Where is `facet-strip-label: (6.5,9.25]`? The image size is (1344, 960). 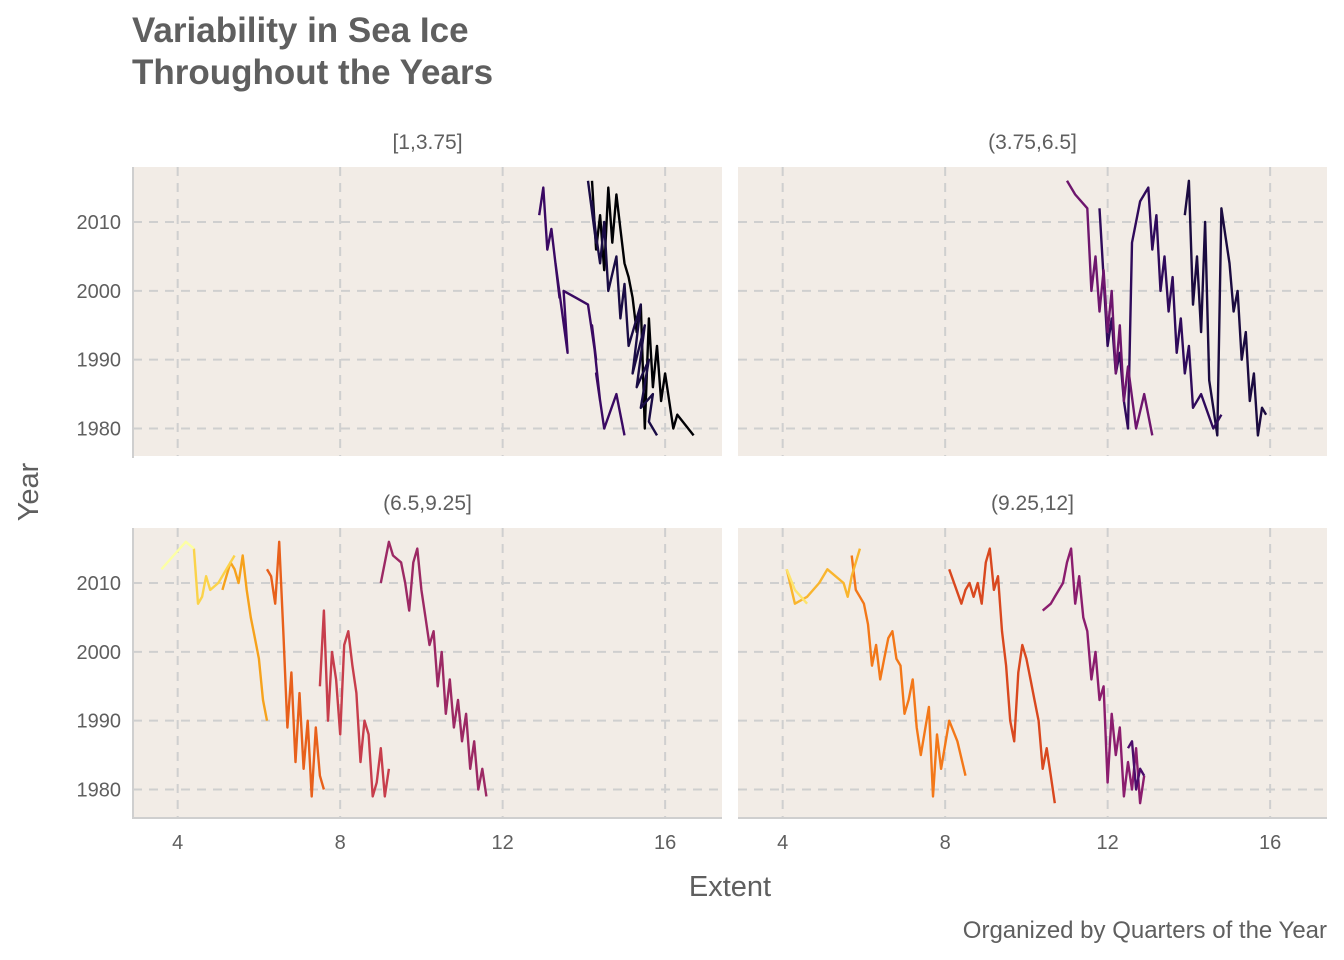
facet-strip-label: (6.5,9.25] is located at coordinates (427, 503).